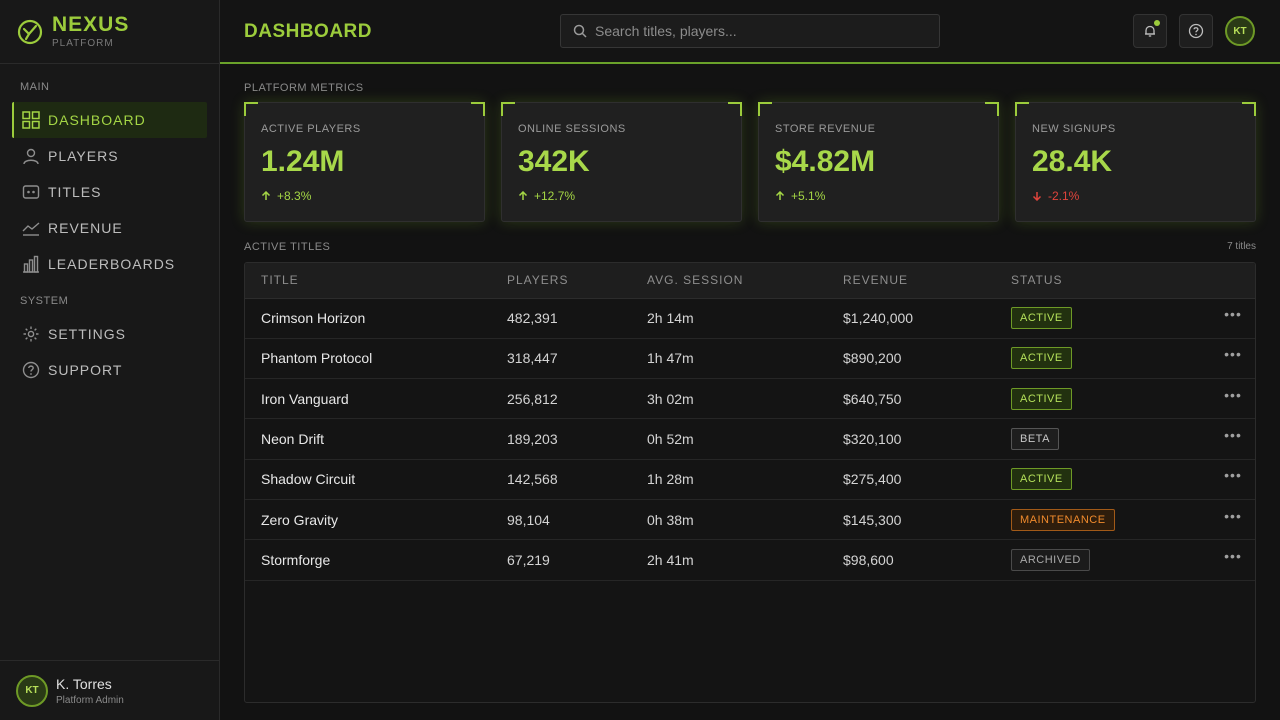 This screenshot has width=1280, height=720. I want to click on sidebar-item-settings: SETTINGS, so click(109, 334).